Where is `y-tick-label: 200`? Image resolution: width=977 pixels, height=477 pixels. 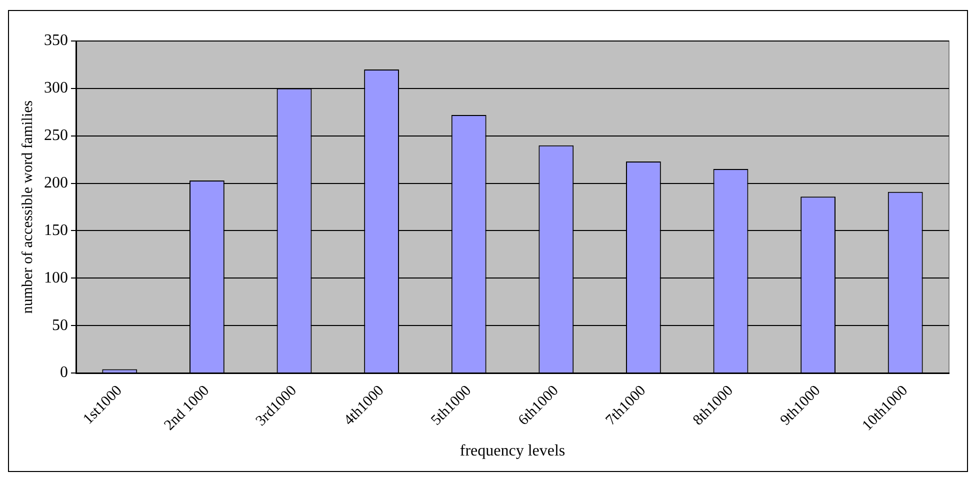
y-tick-label: 200 is located at coordinates (56, 183).